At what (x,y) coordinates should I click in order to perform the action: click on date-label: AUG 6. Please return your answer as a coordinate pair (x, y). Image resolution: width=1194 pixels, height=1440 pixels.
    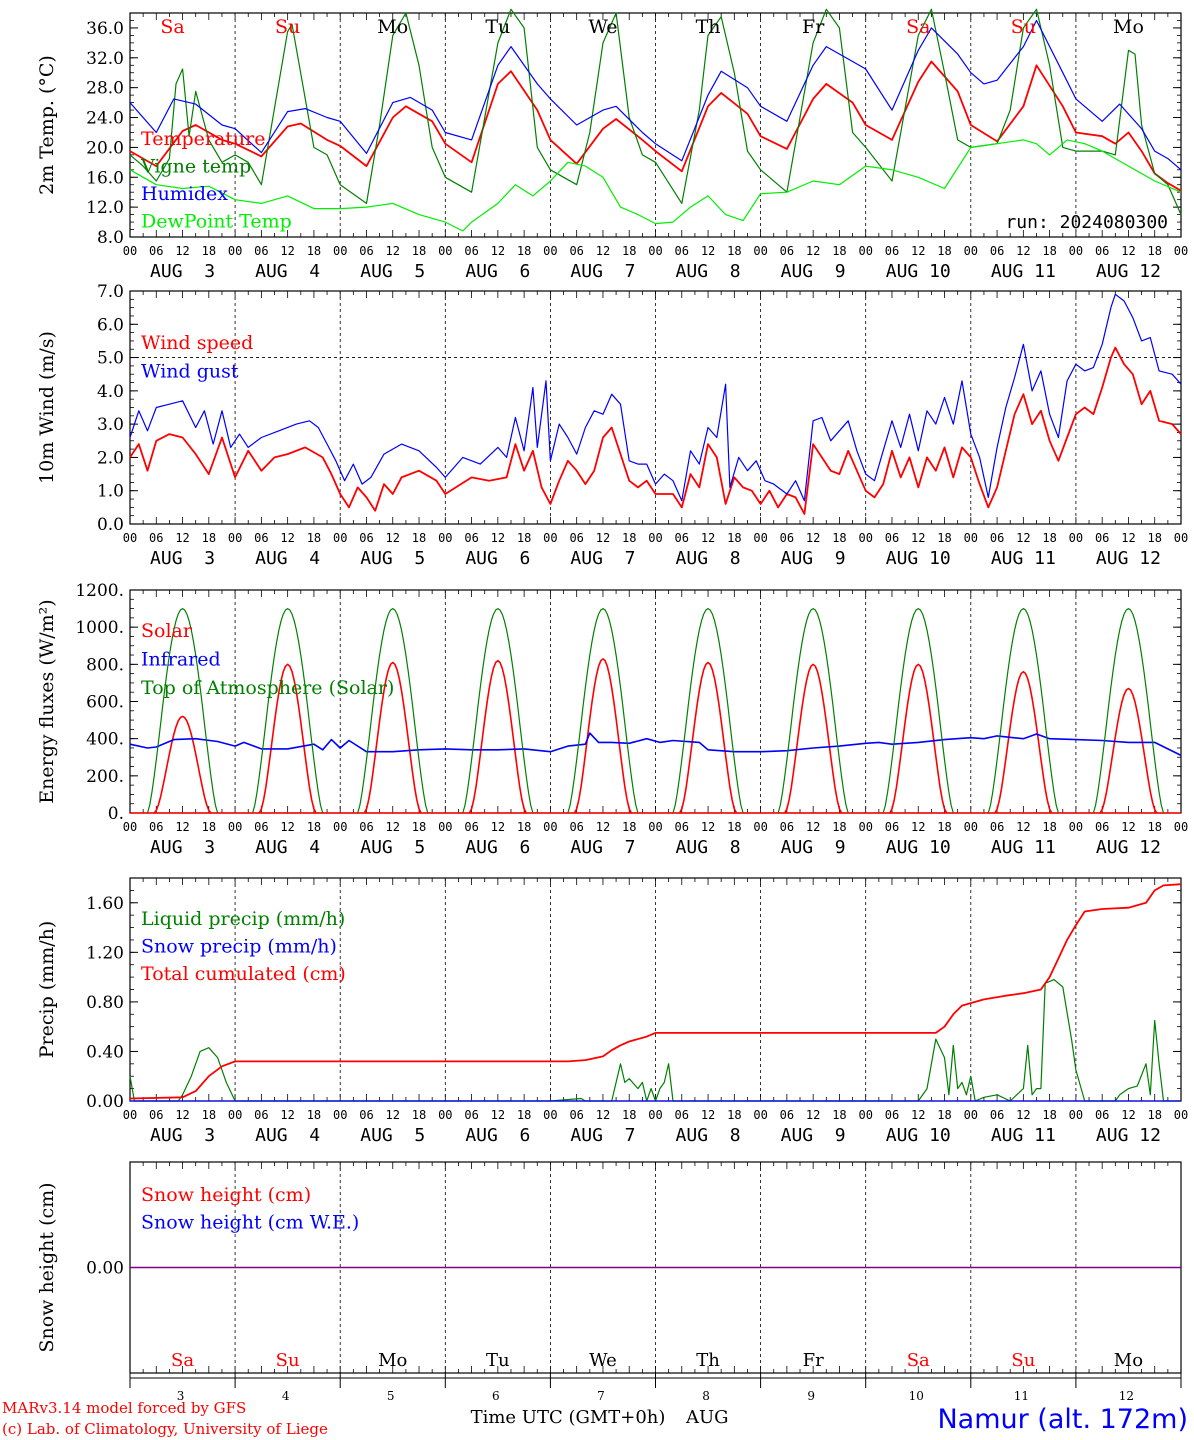
    Looking at the image, I should click on (497, 847).